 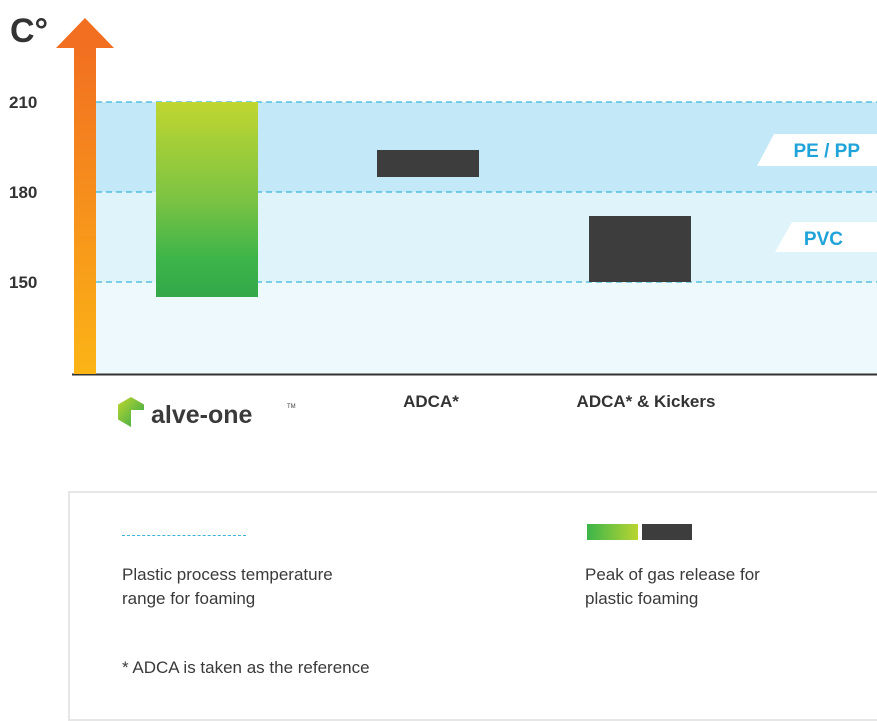 I want to click on y-tick-label-150: 150, so click(x=23, y=282).